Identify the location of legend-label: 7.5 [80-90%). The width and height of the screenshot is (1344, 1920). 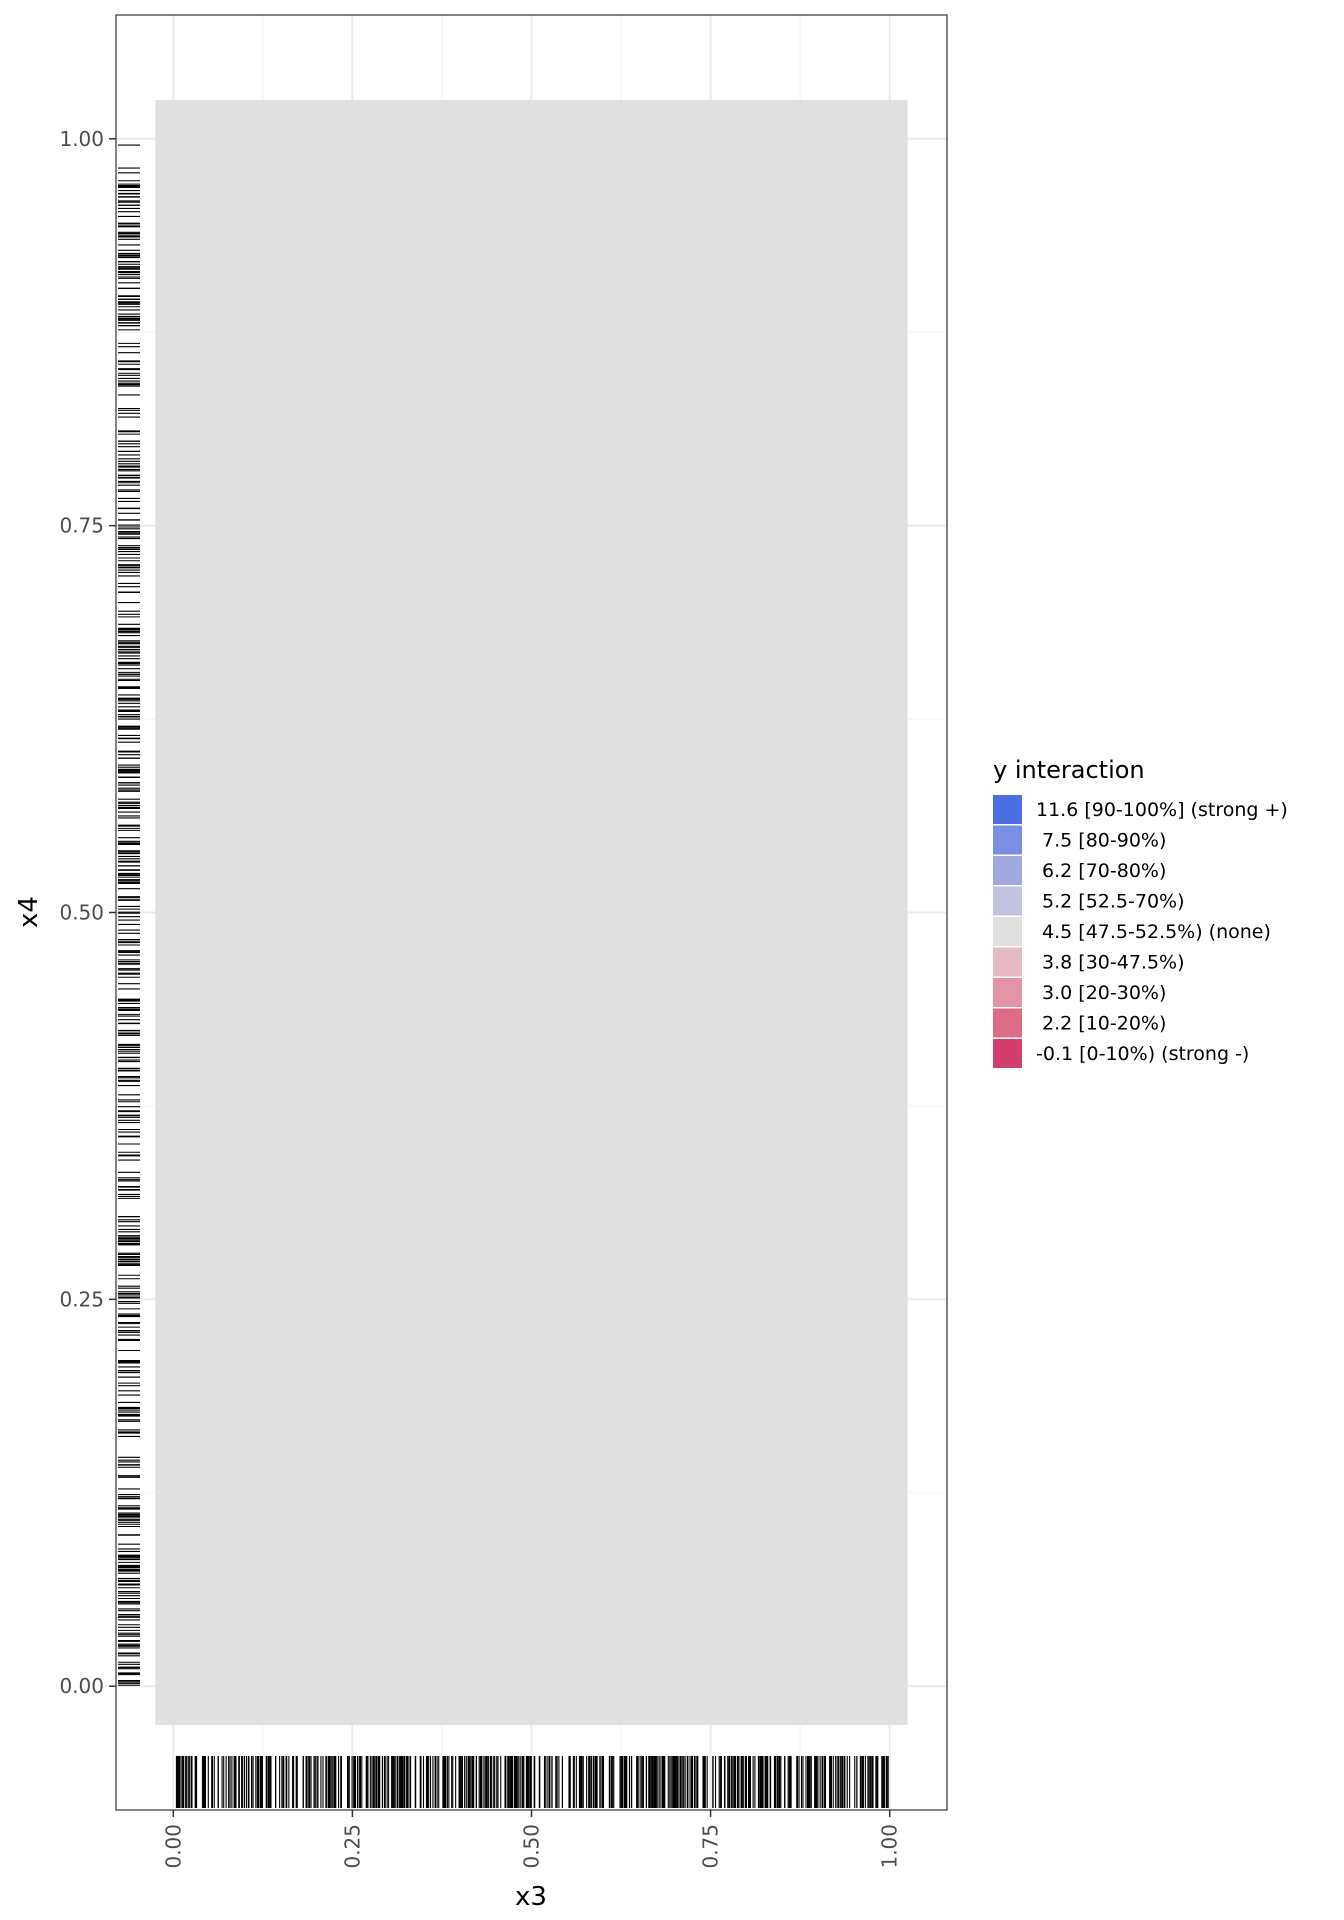
(1101, 841).